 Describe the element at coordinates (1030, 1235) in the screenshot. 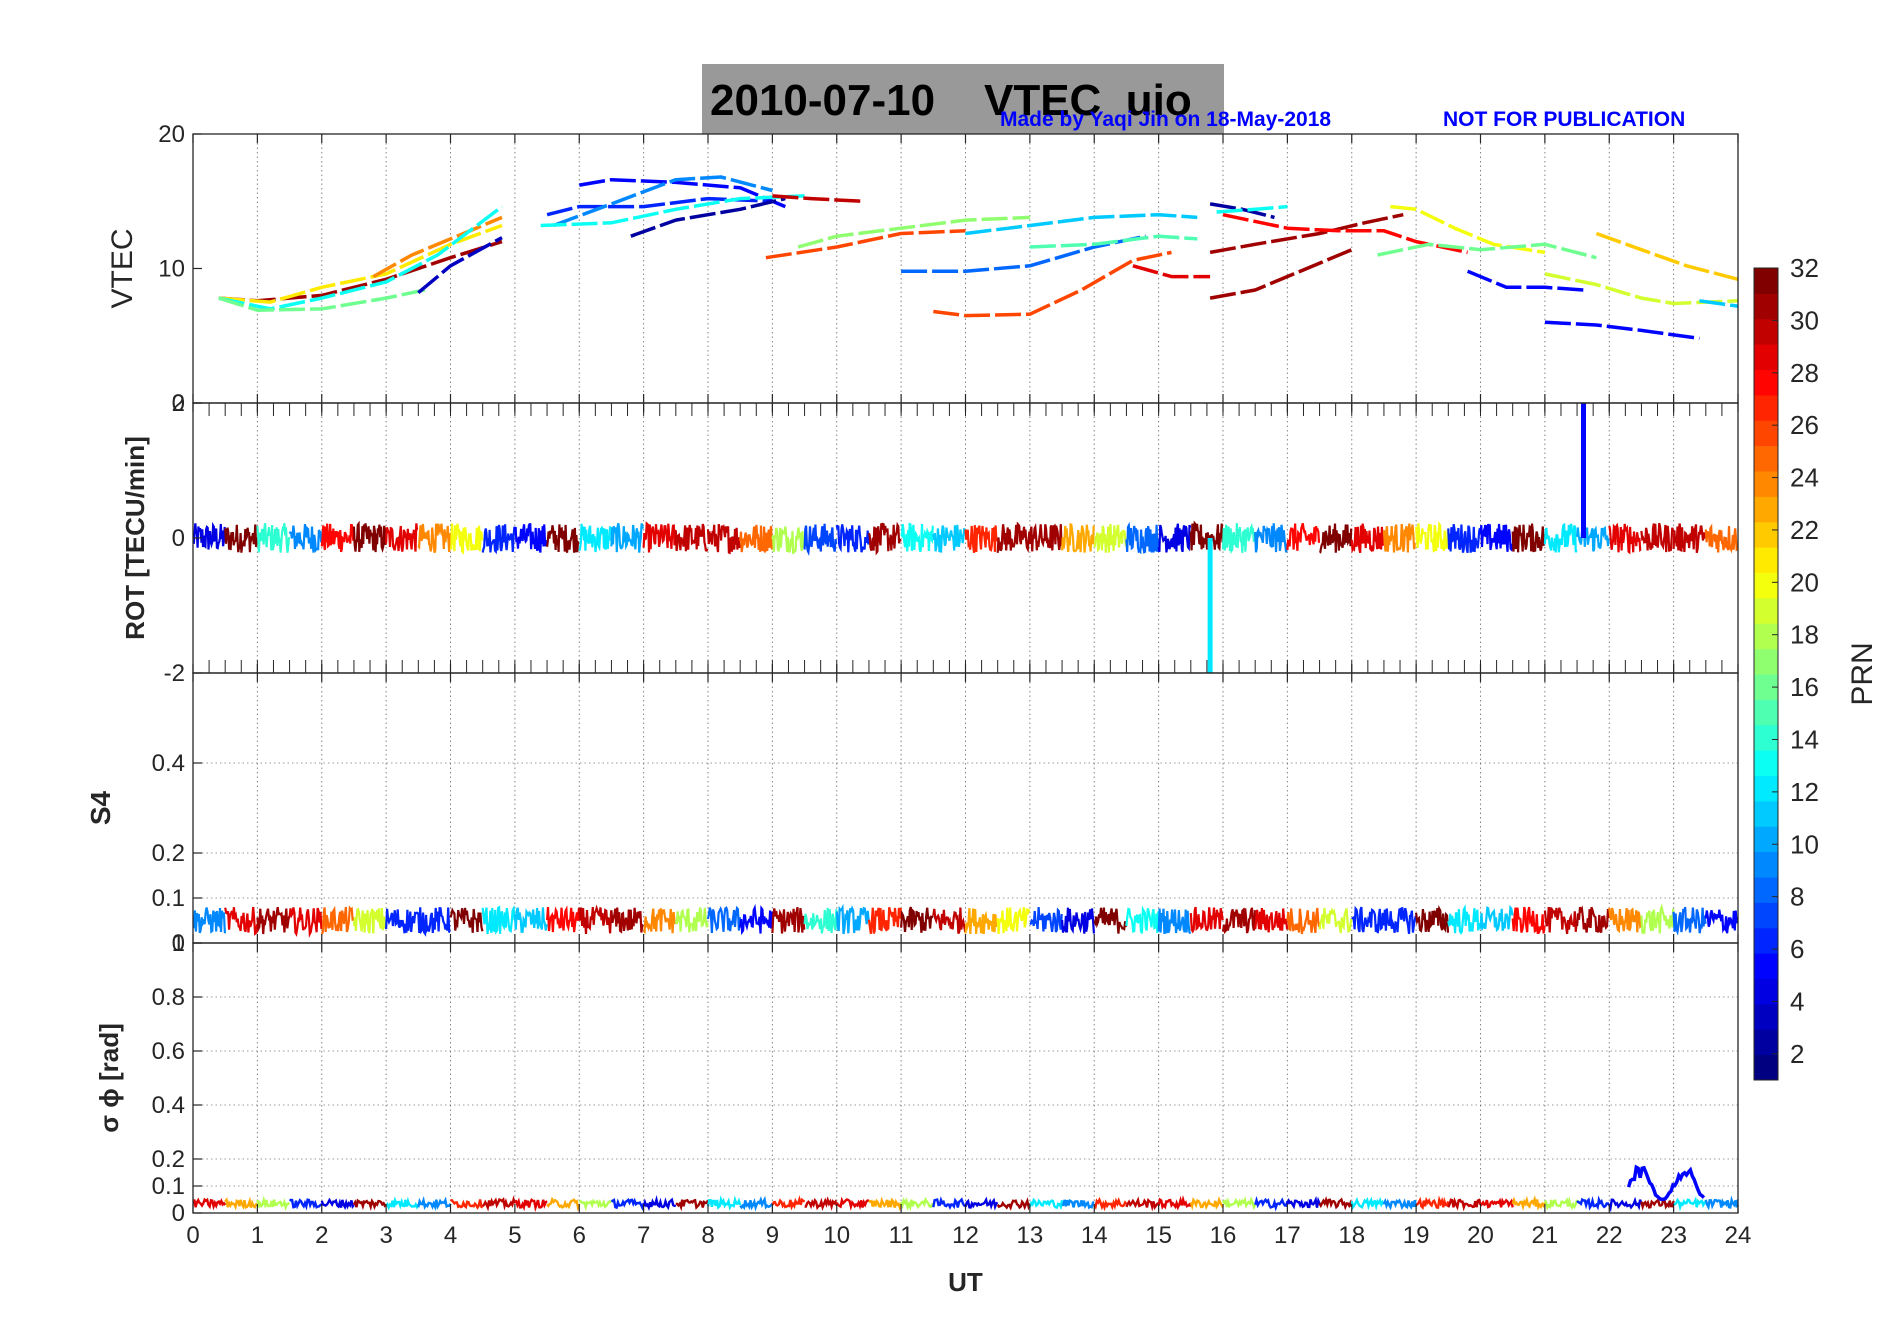

I see `x-tick-label: 13` at that location.